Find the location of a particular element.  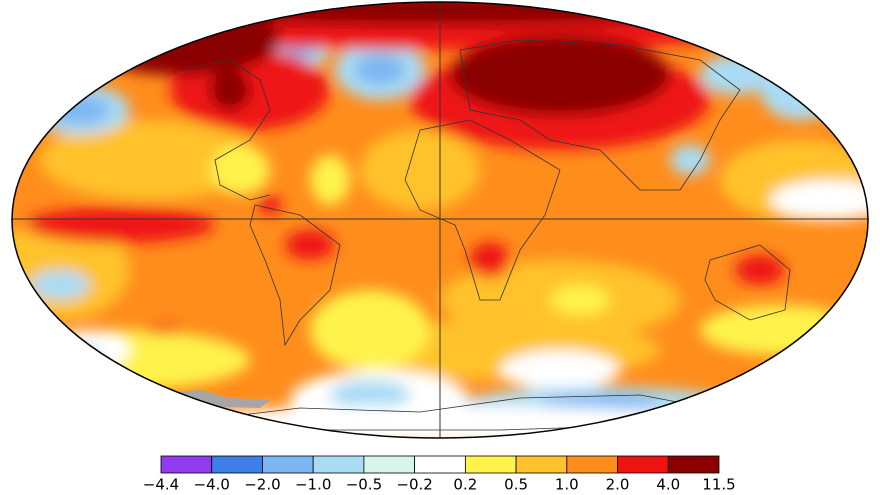

colorbar-label: 11.5 is located at coordinates (718, 485).